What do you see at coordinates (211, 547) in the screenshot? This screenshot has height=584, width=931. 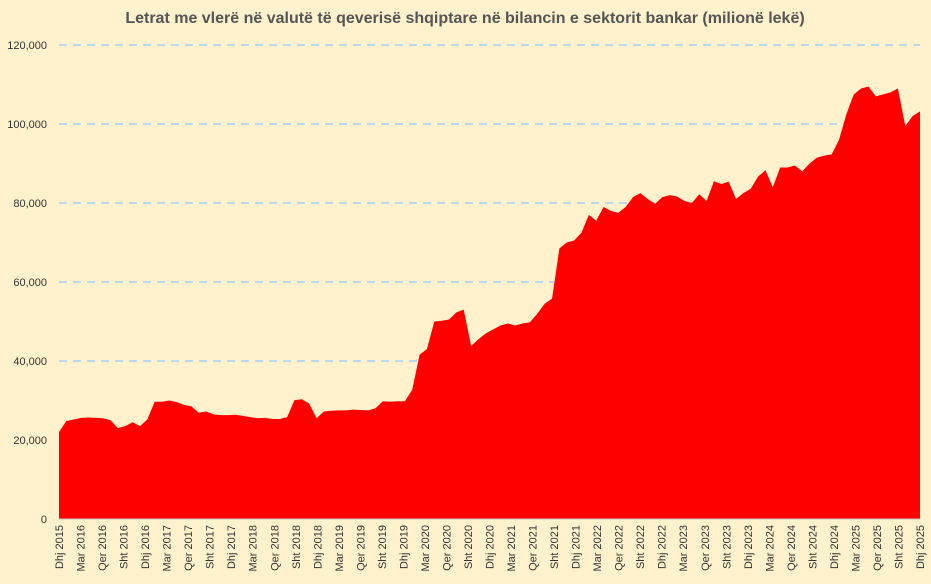 I see `x-tick-label: Sht 2017` at bounding box center [211, 547].